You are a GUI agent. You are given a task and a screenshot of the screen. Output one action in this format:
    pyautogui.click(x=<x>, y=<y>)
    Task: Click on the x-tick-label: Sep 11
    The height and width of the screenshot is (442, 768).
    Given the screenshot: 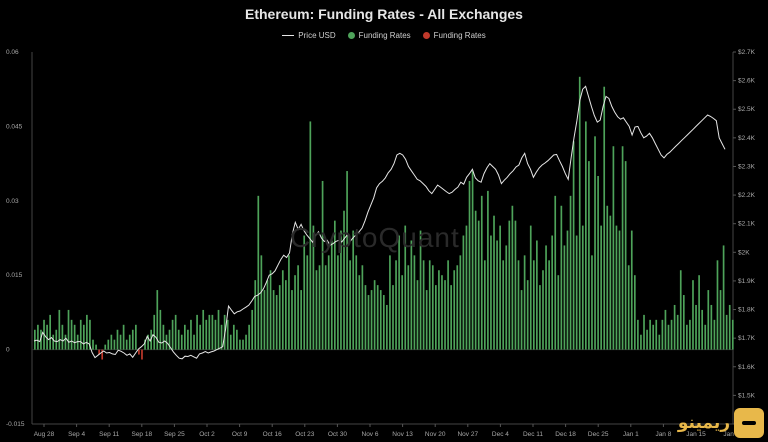 What is the action you would take?
    pyautogui.click(x=109, y=434)
    